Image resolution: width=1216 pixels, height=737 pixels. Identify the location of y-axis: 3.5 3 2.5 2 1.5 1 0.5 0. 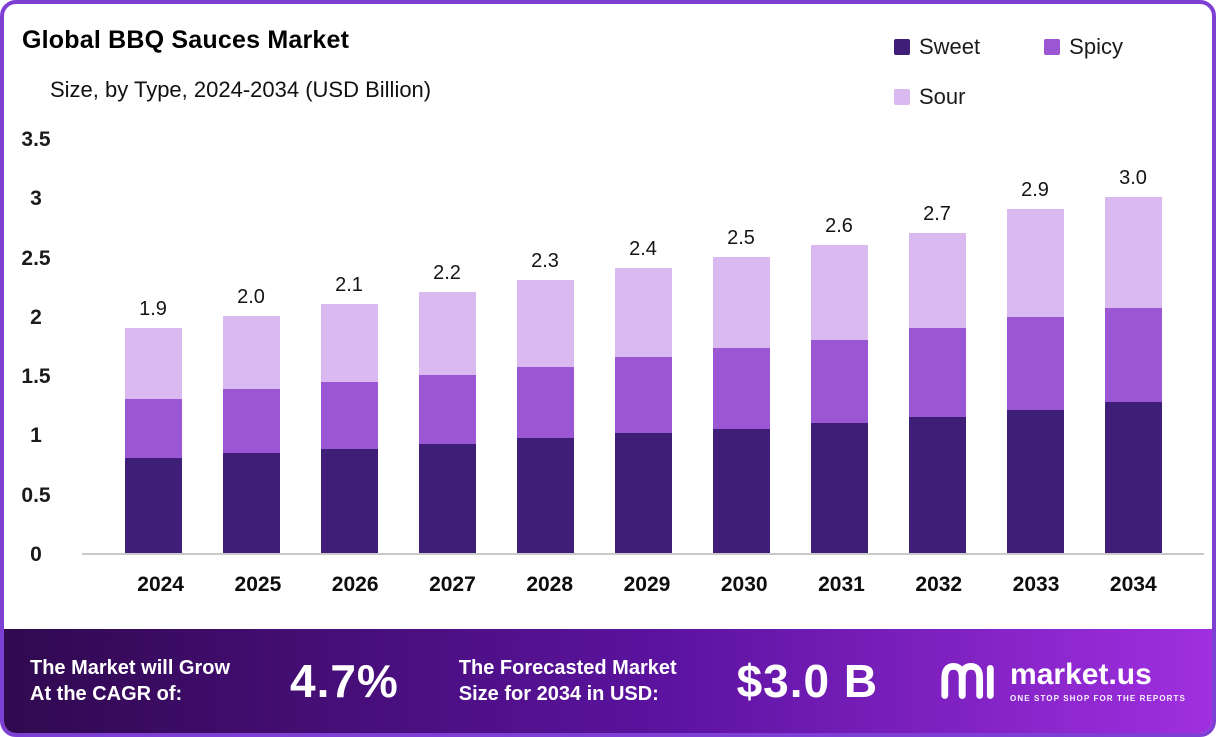
(43, 347).